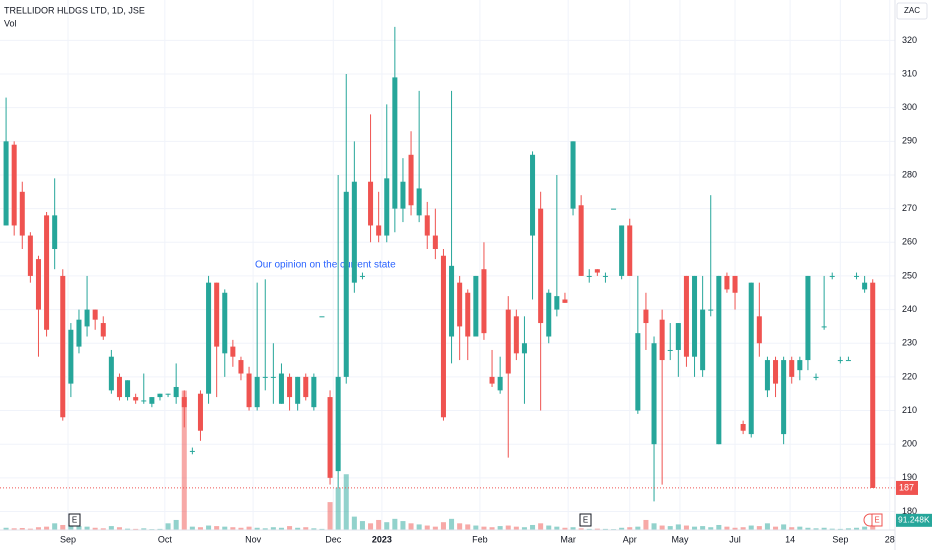 The height and width of the screenshot is (550, 932). What do you see at coordinates (909, 410) in the screenshot?
I see `y-tick-label: 210` at bounding box center [909, 410].